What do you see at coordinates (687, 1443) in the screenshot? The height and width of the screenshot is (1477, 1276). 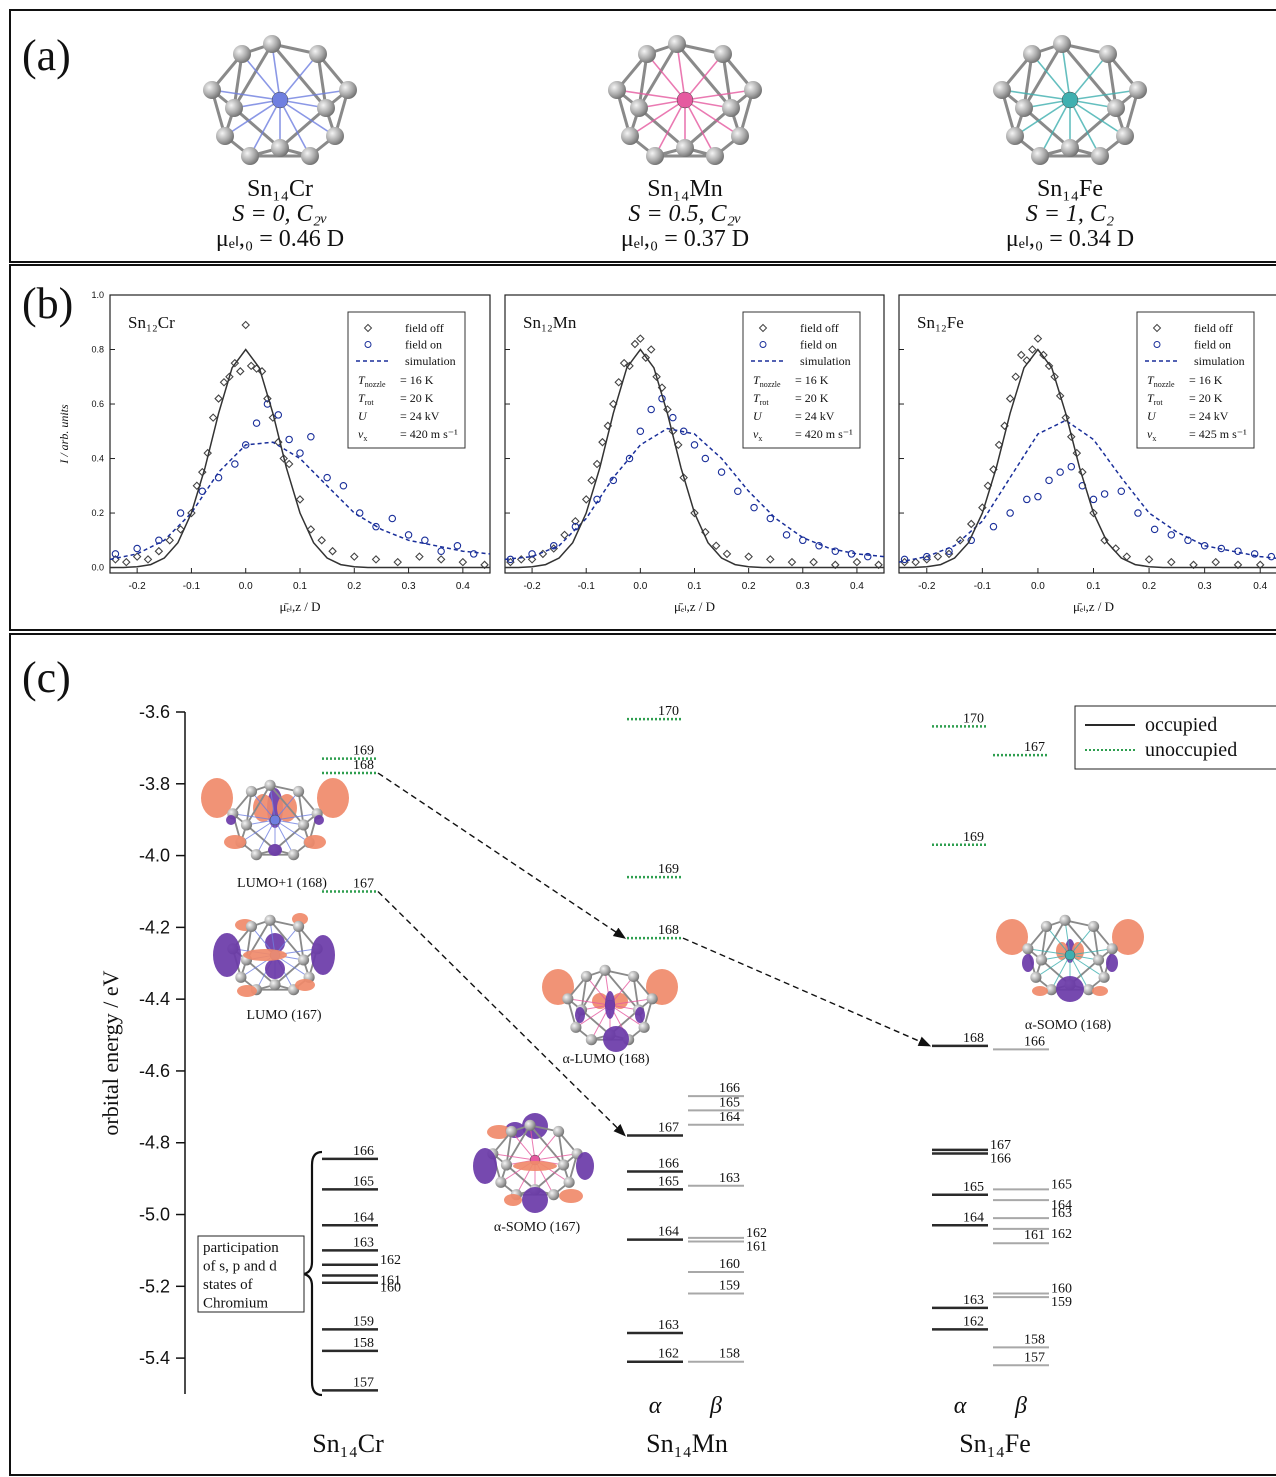 I see `column-name: Sn₁₄Mn` at bounding box center [687, 1443].